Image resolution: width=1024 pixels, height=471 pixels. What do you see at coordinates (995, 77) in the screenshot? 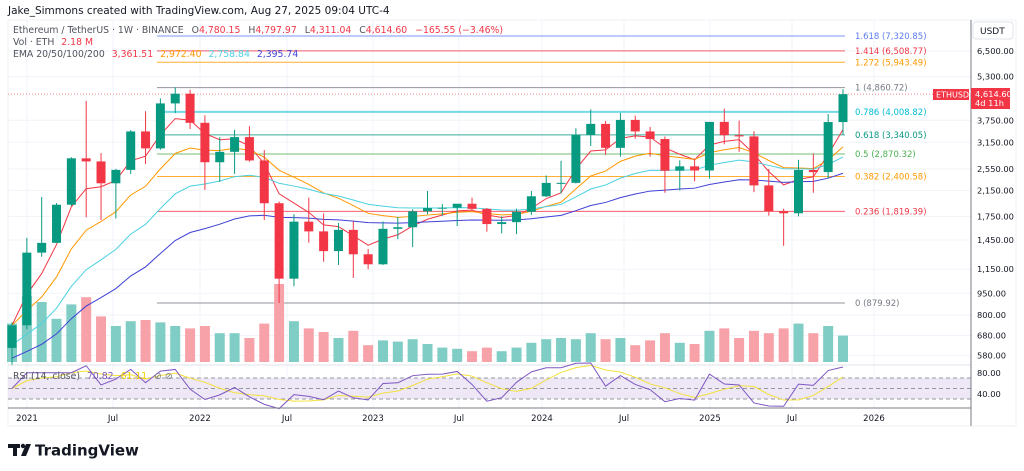
I see `price-tick-label: 5,300.00` at bounding box center [995, 77].